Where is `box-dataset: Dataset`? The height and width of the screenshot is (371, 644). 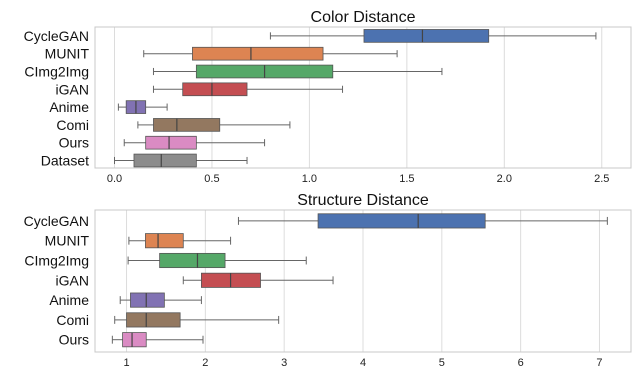
box-dataset: Dataset is located at coordinates (144, 161).